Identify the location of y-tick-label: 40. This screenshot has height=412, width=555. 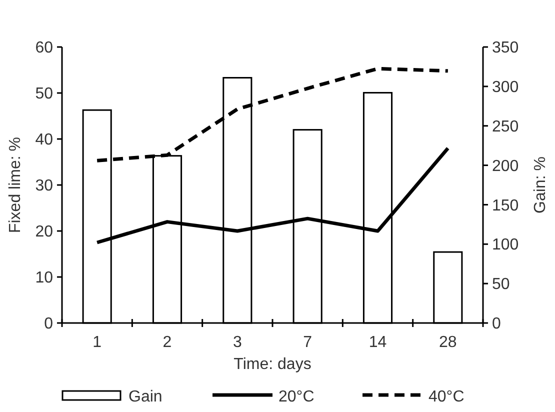
(44, 140).